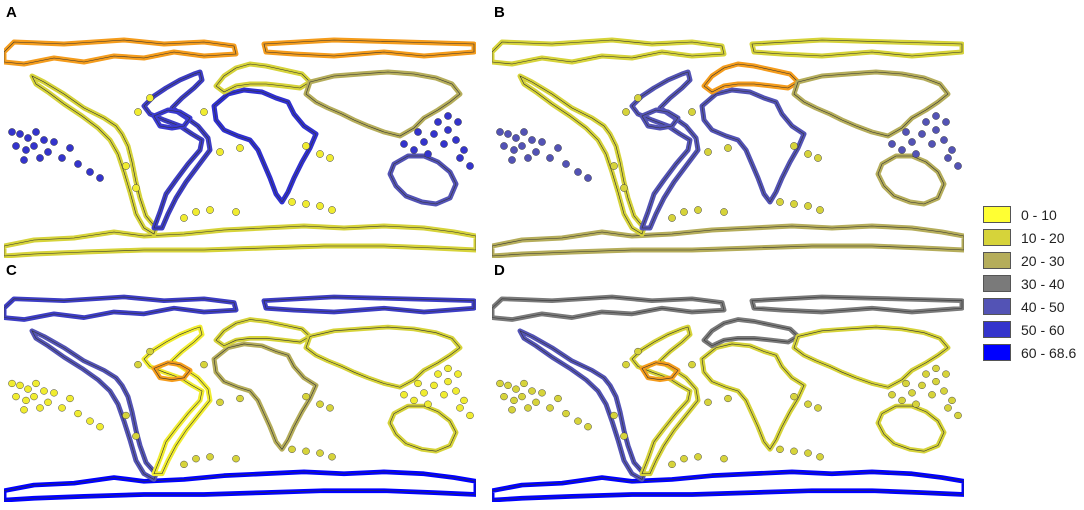  I want to click on legend-label: 60 - 68.6, so click(1049, 353).